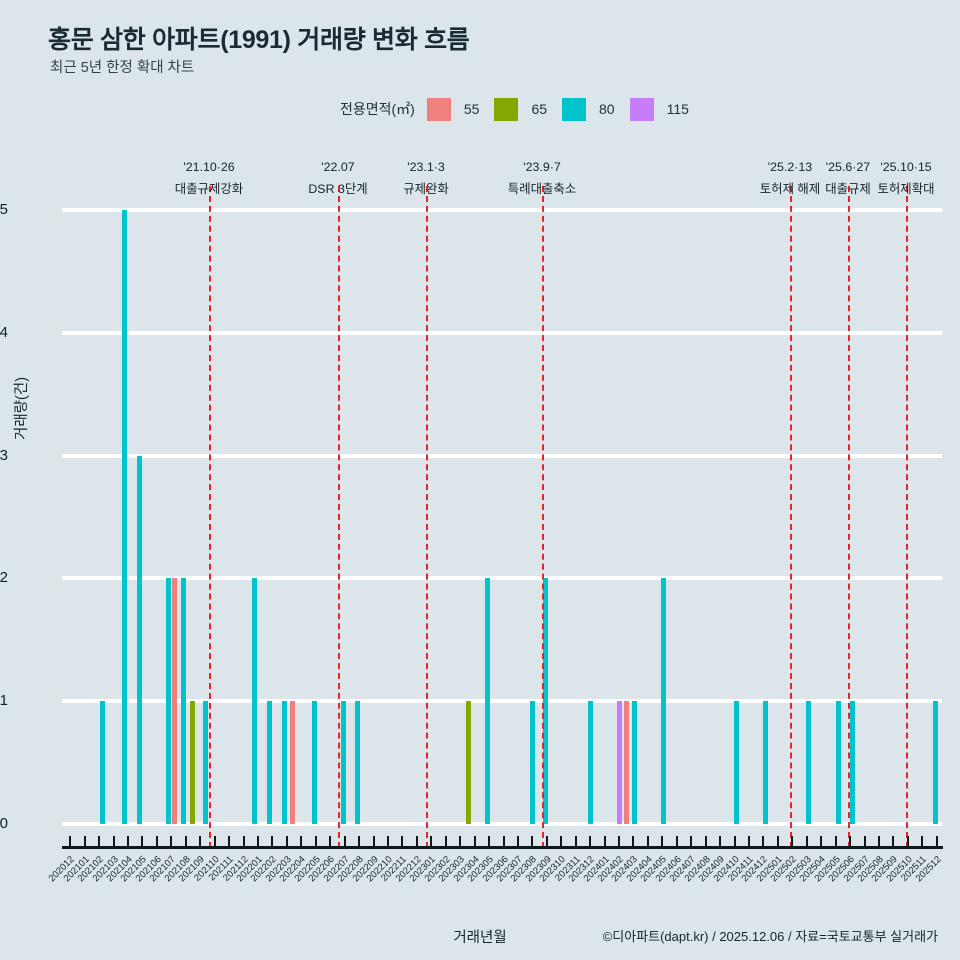 Image resolution: width=960 pixels, height=960 pixels. What do you see at coordinates (139, 639) in the screenshot?
I see `bar-202106-00c3cc` at bounding box center [139, 639].